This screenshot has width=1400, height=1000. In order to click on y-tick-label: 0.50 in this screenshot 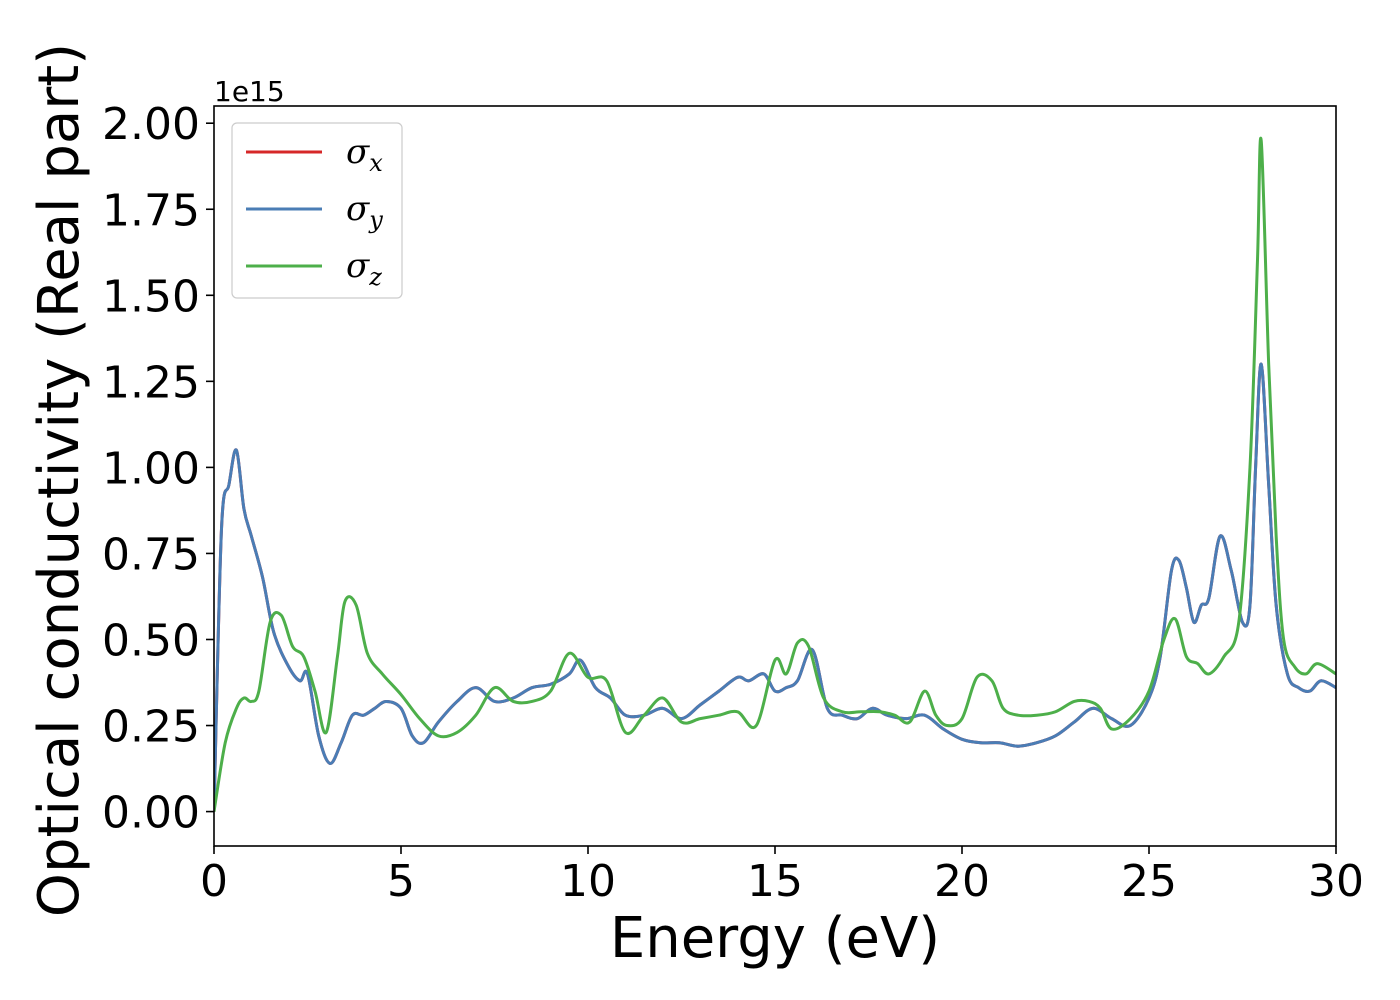, I will do `click(151, 640)`.